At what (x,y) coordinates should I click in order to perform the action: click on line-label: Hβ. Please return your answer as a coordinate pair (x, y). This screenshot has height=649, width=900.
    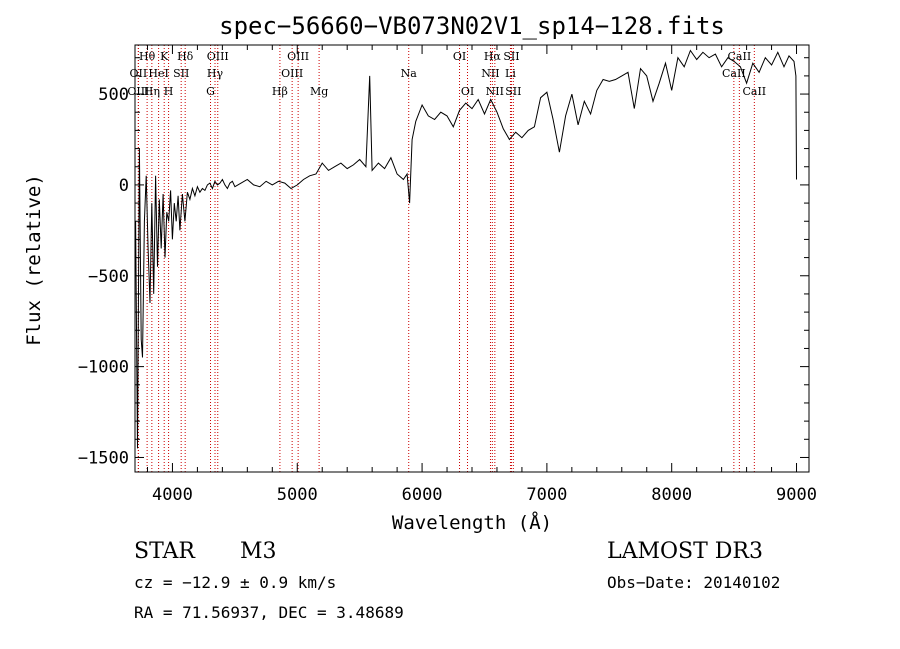
    Looking at the image, I should click on (280, 91).